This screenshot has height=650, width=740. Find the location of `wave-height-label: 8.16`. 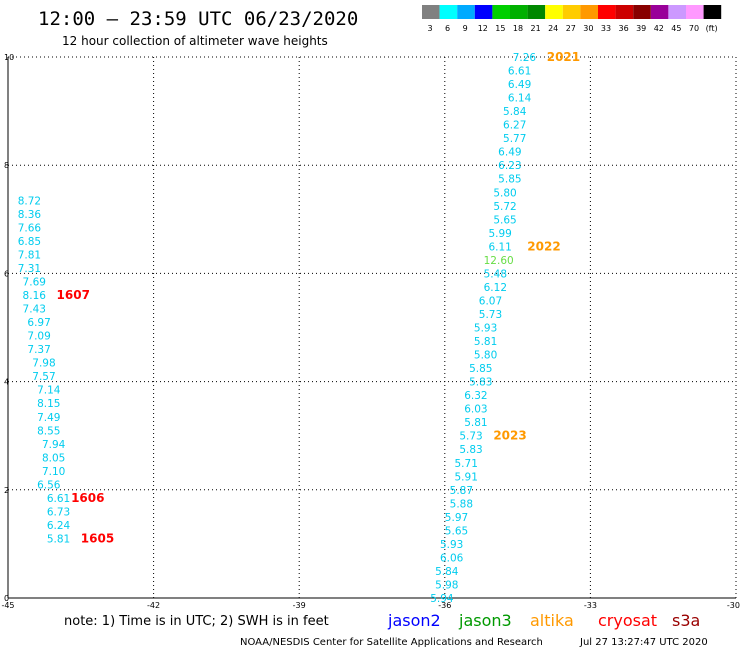

wave-height-label: 8.16 is located at coordinates (35, 296).